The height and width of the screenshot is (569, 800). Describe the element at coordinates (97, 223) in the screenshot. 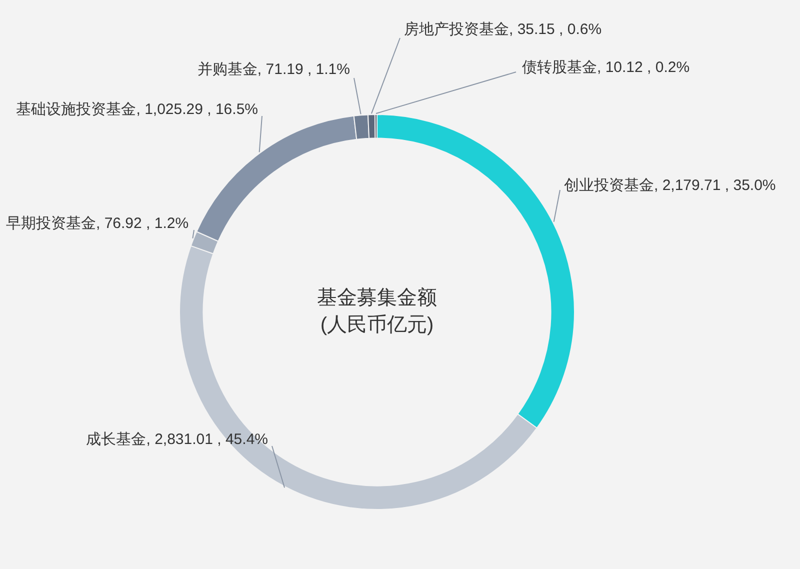

I see `slice-label: 早期投资基金, 76.92 , 1.2%` at that location.